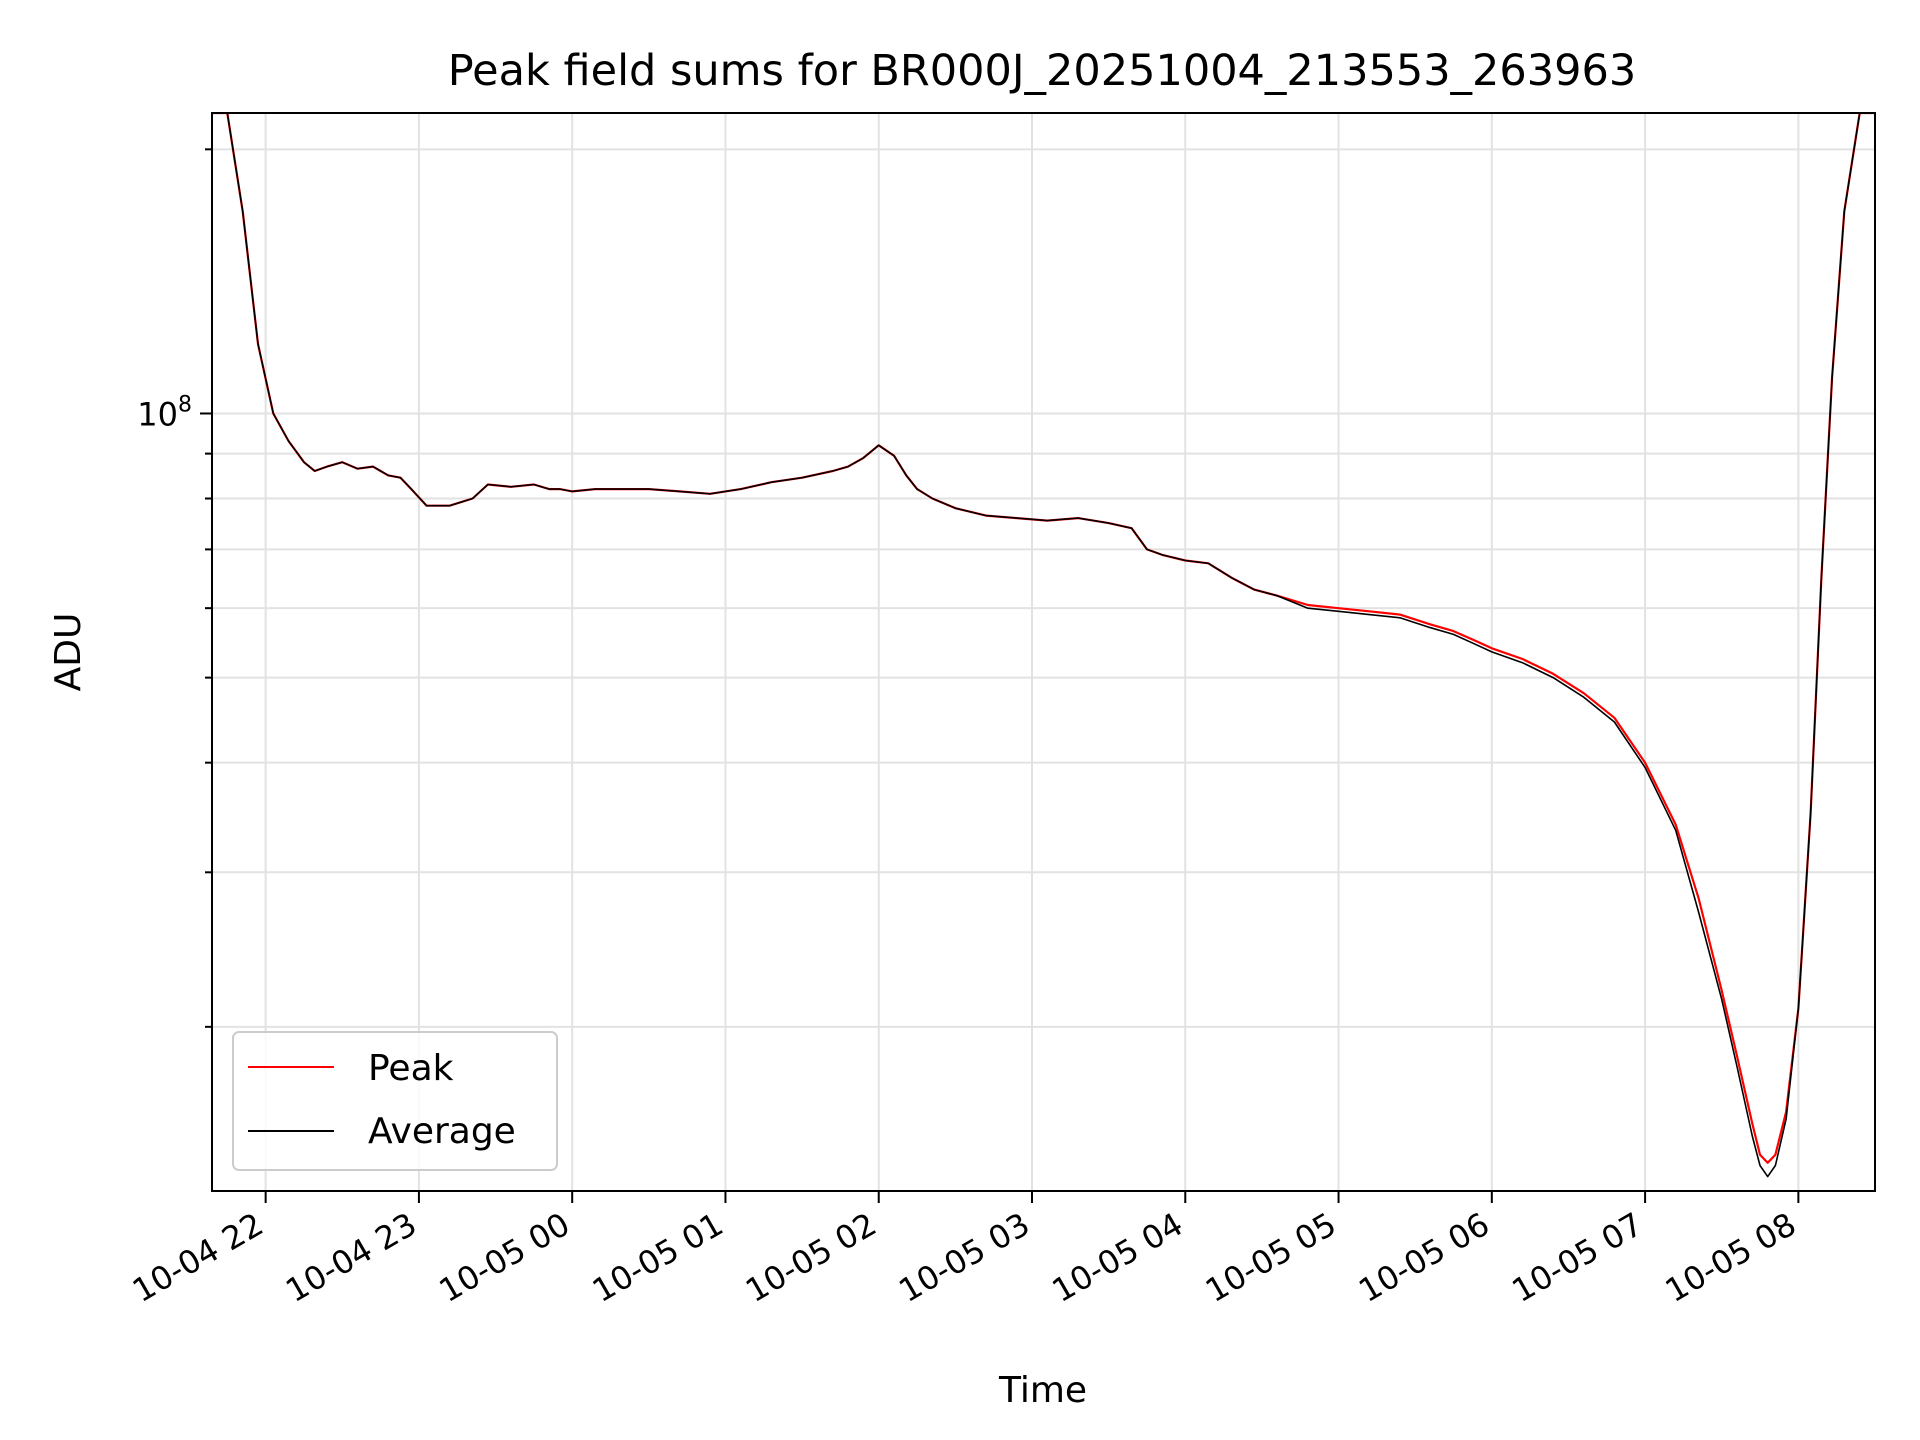 The width and height of the screenshot is (1920, 1440). What do you see at coordinates (395, 1101) in the screenshot?
I see `legend: Peak Average` at bounding box center [395, 1101].